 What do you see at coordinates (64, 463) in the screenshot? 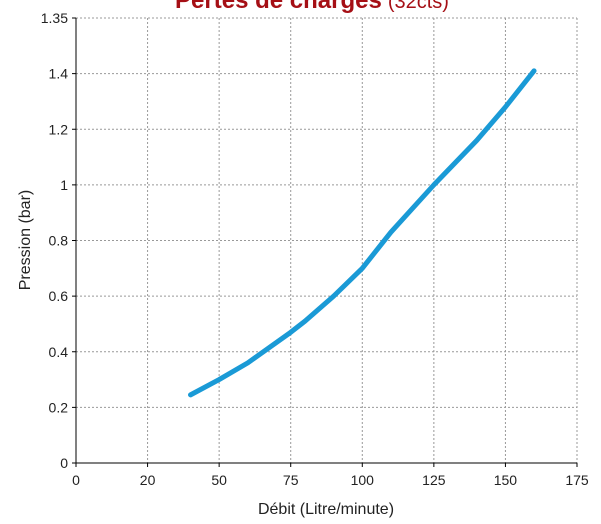
I see `y-tick-label: 0` at bounding box center [64, 463].